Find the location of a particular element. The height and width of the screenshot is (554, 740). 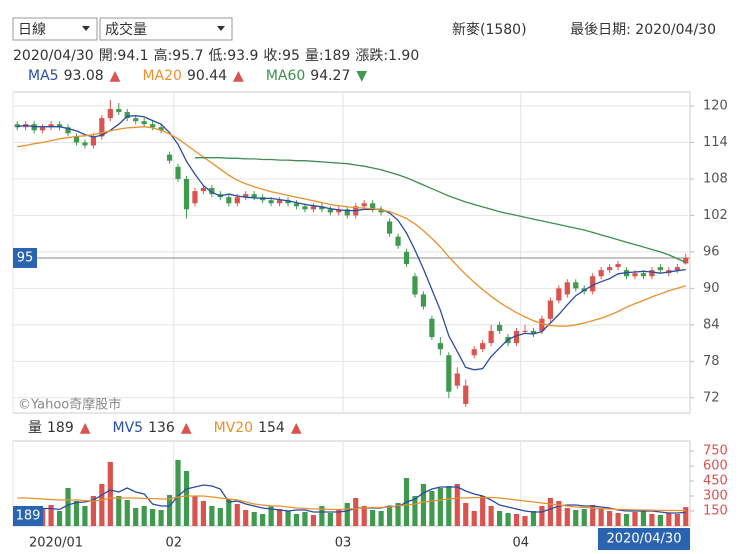

y-tick-label: 120 is located at coordinates (715, 105).